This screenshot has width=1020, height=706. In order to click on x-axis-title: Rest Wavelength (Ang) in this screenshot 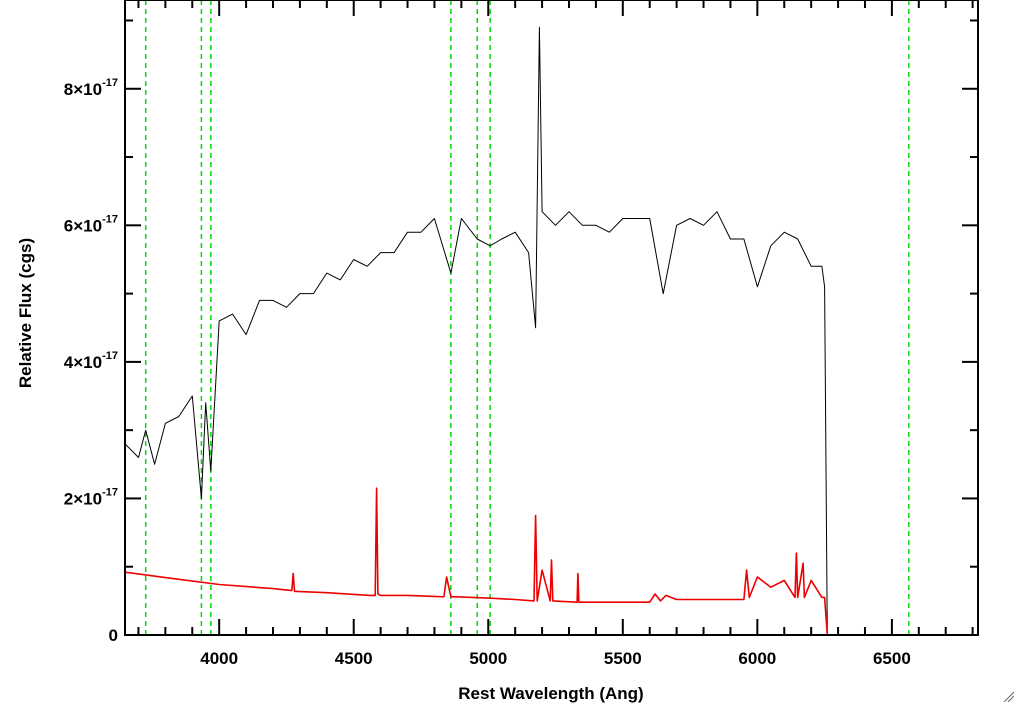, I will do `click(550, 693)`.